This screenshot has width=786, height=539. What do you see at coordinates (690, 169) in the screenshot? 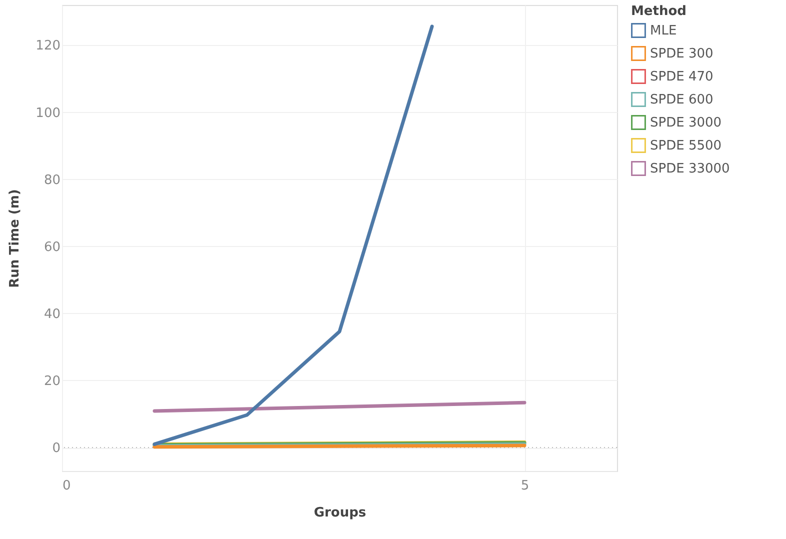
I see `legend-label: SPDE 33000` at bounding box center [690, 169].